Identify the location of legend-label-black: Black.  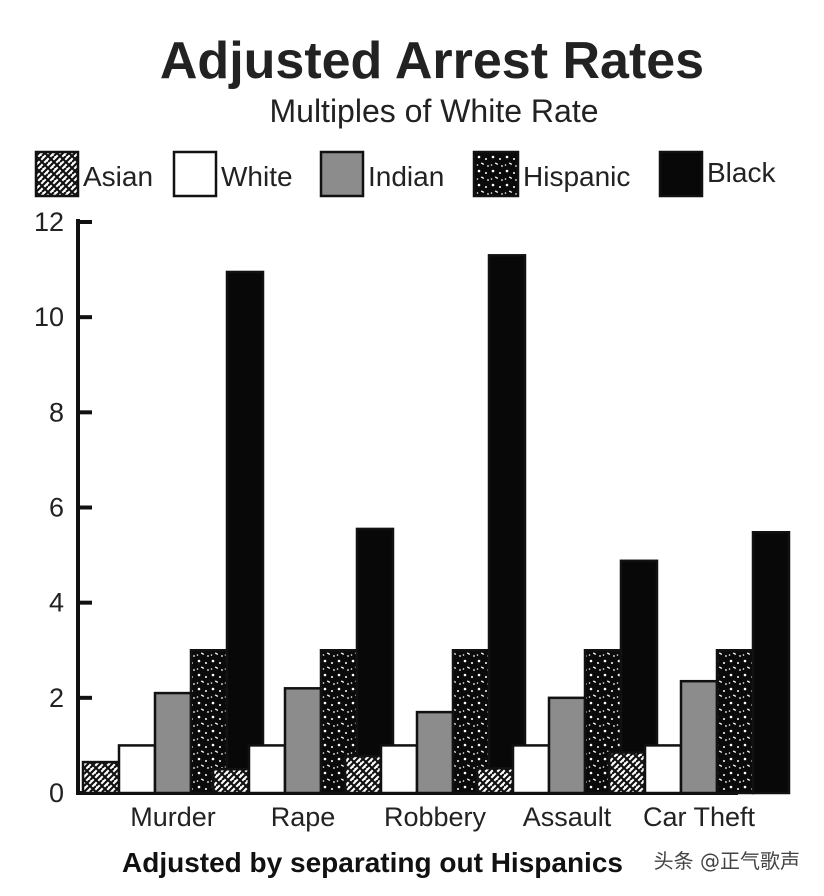
(741, 172).